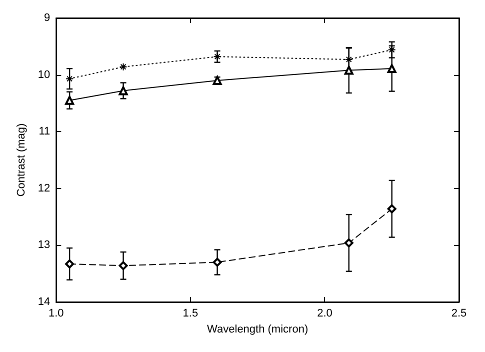 Image resolution: width=485 pixels, height=352 pixels. Describe the element at coordinates (44, 188) in the screenshot. I see `y-tick-label: 12` at that location.